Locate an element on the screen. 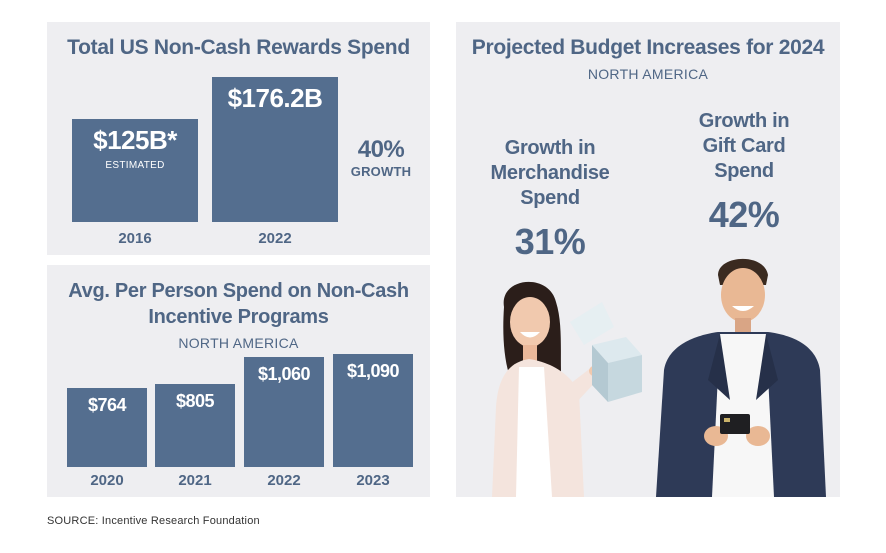  bar-value-label: $176.2B is located at coordinates (275, 98).